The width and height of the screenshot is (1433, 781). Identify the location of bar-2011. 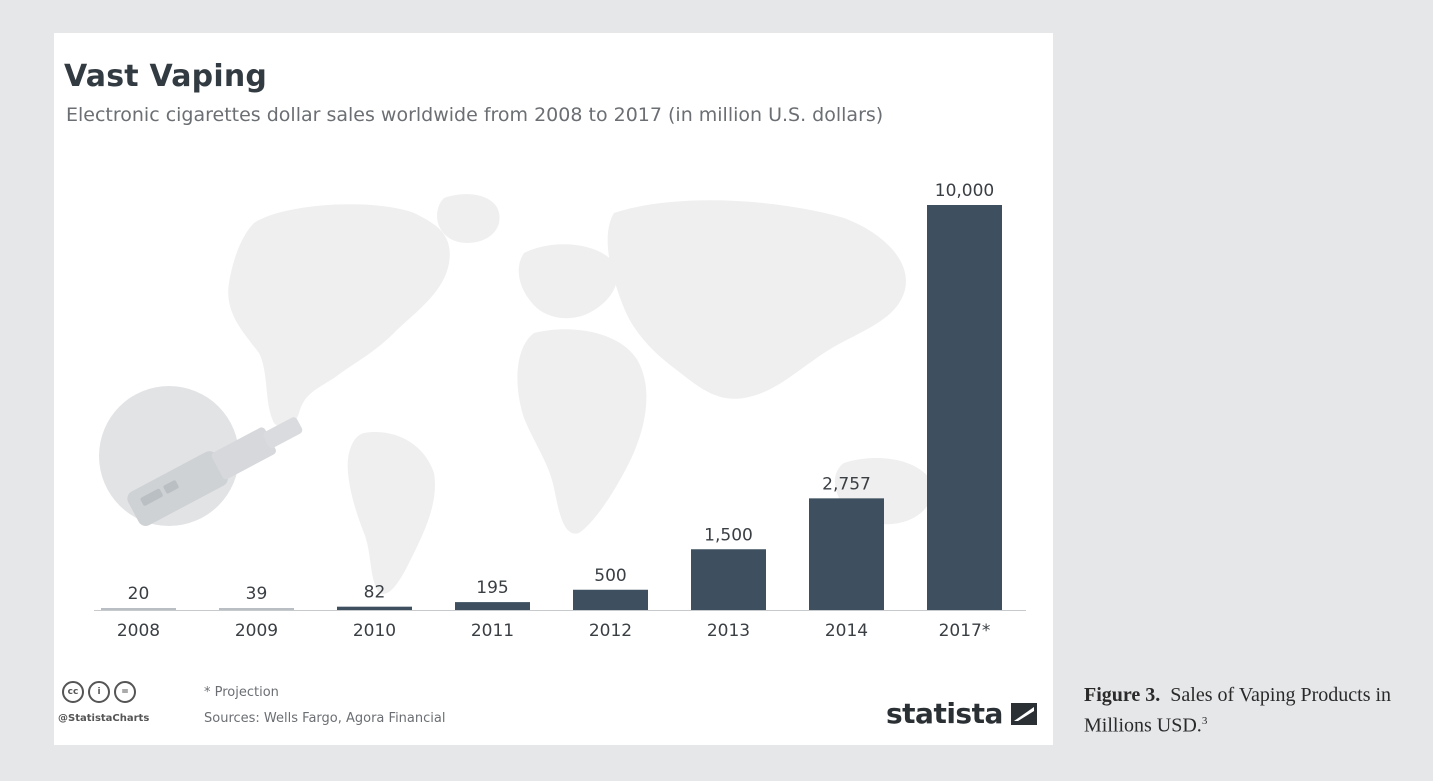
(492, 606).